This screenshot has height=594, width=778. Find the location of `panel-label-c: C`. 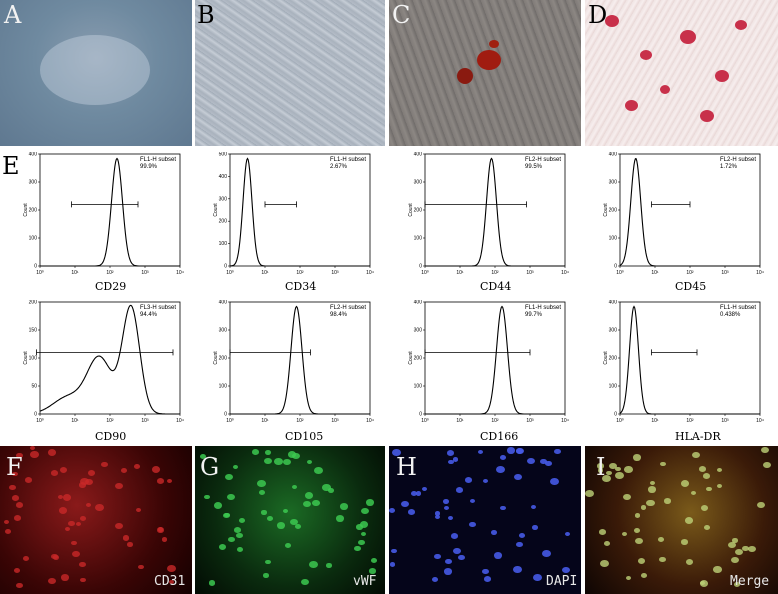

panel-label-c: C is located at coordinates (401, 15).